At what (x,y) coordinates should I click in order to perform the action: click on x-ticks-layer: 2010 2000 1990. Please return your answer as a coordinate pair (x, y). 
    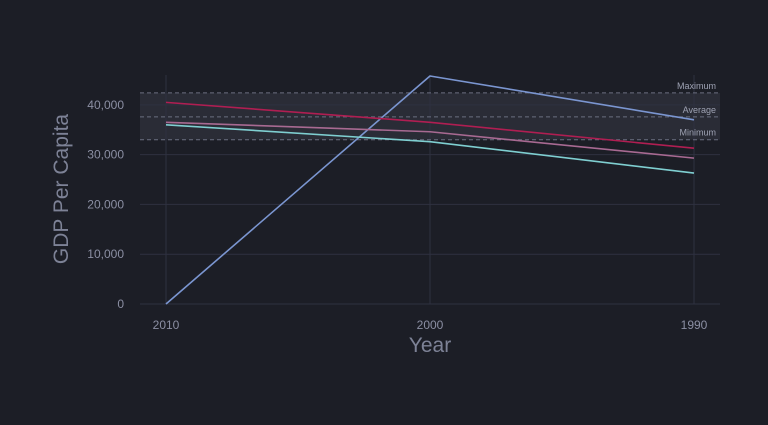
    Looking at the image, I should click on (430, 325).